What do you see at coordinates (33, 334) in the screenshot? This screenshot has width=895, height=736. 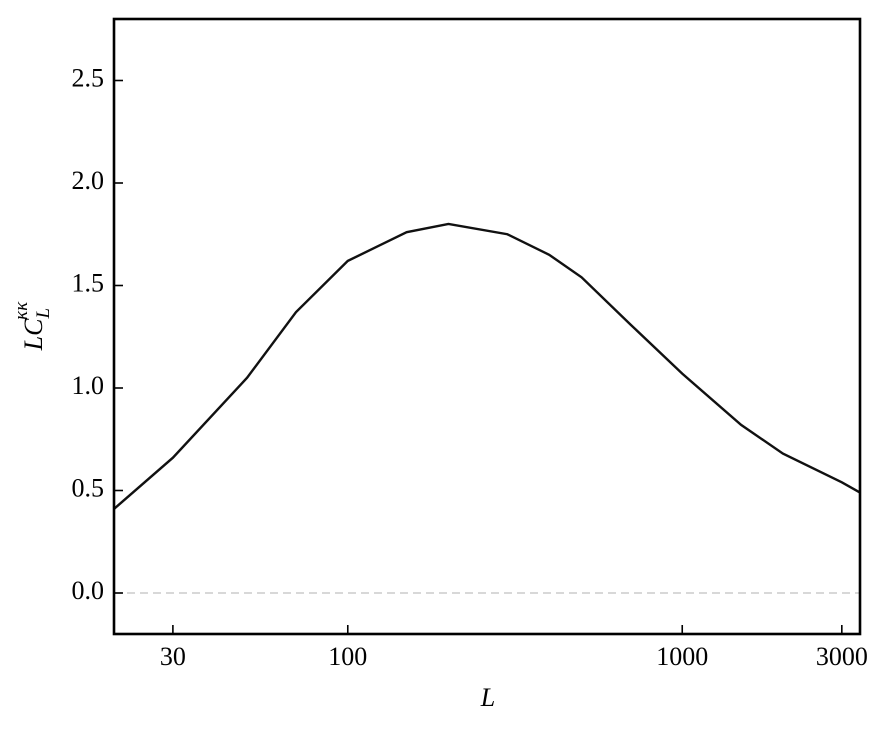 I see `y-label-main: LC` at bounding box center [33, 334].